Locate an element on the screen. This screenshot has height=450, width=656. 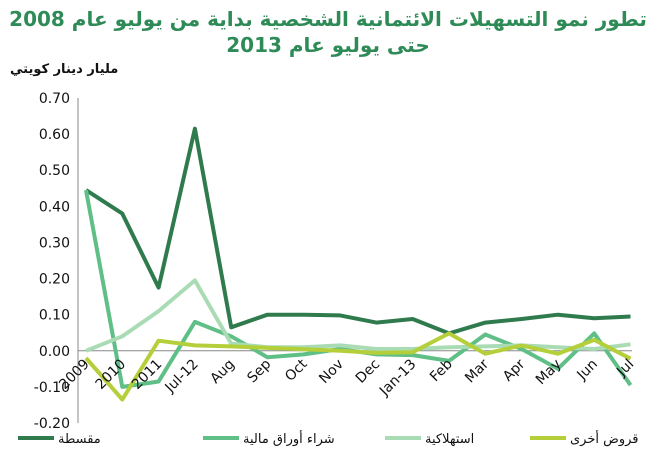
x-tick-label: Jul is located at coordinates (625, 368).